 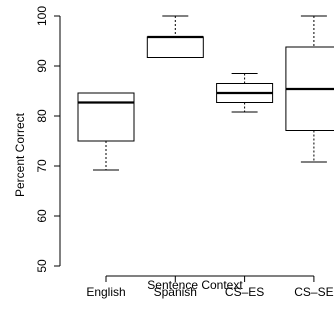 What do you see at coordinates (48, 139) in the screenshot?
I see `y-axis: 50 60 70 80 90 100` at bounding box center [48, 139].